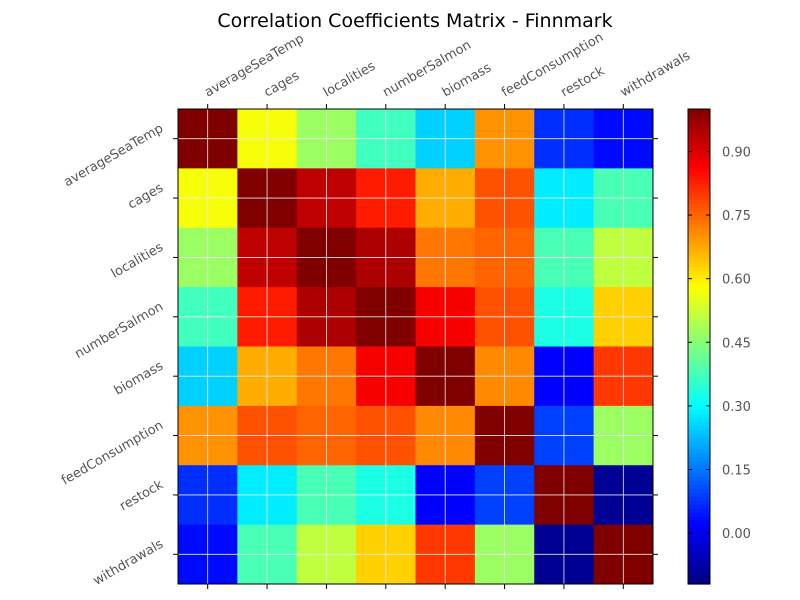 This screenshot has width=800, height=600. Describe the element at coordinates (736, 343) in the screenshot. I see `colorbar-tick-label: 0.45` at that location.